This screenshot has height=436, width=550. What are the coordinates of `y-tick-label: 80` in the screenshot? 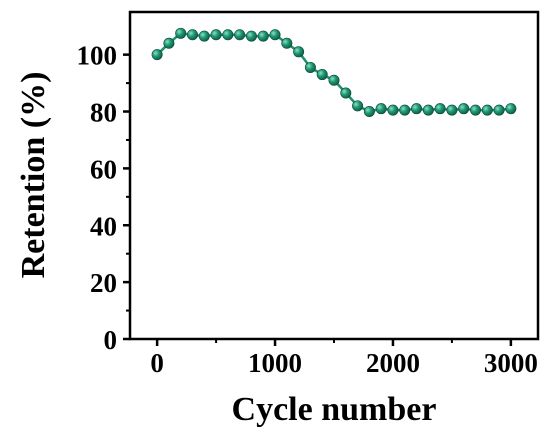 It's located at (103, 113).